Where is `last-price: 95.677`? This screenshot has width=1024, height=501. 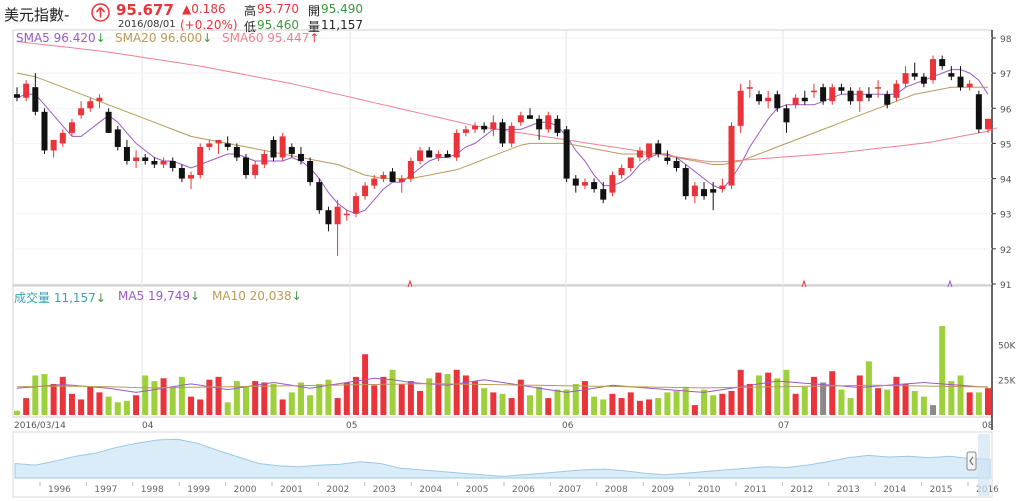
last-price: 95.677 is located at coordinates (145, 10).